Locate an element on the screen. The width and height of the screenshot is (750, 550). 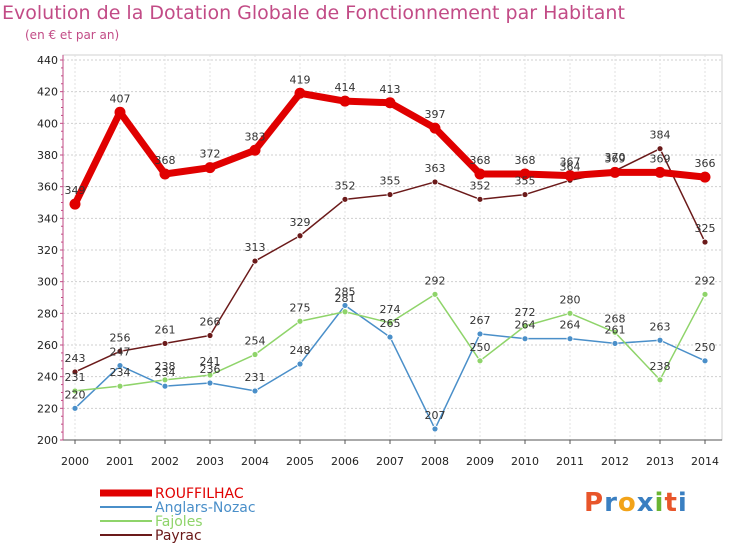
x-tick-label: 2013 is located at coordinates (660, 461).